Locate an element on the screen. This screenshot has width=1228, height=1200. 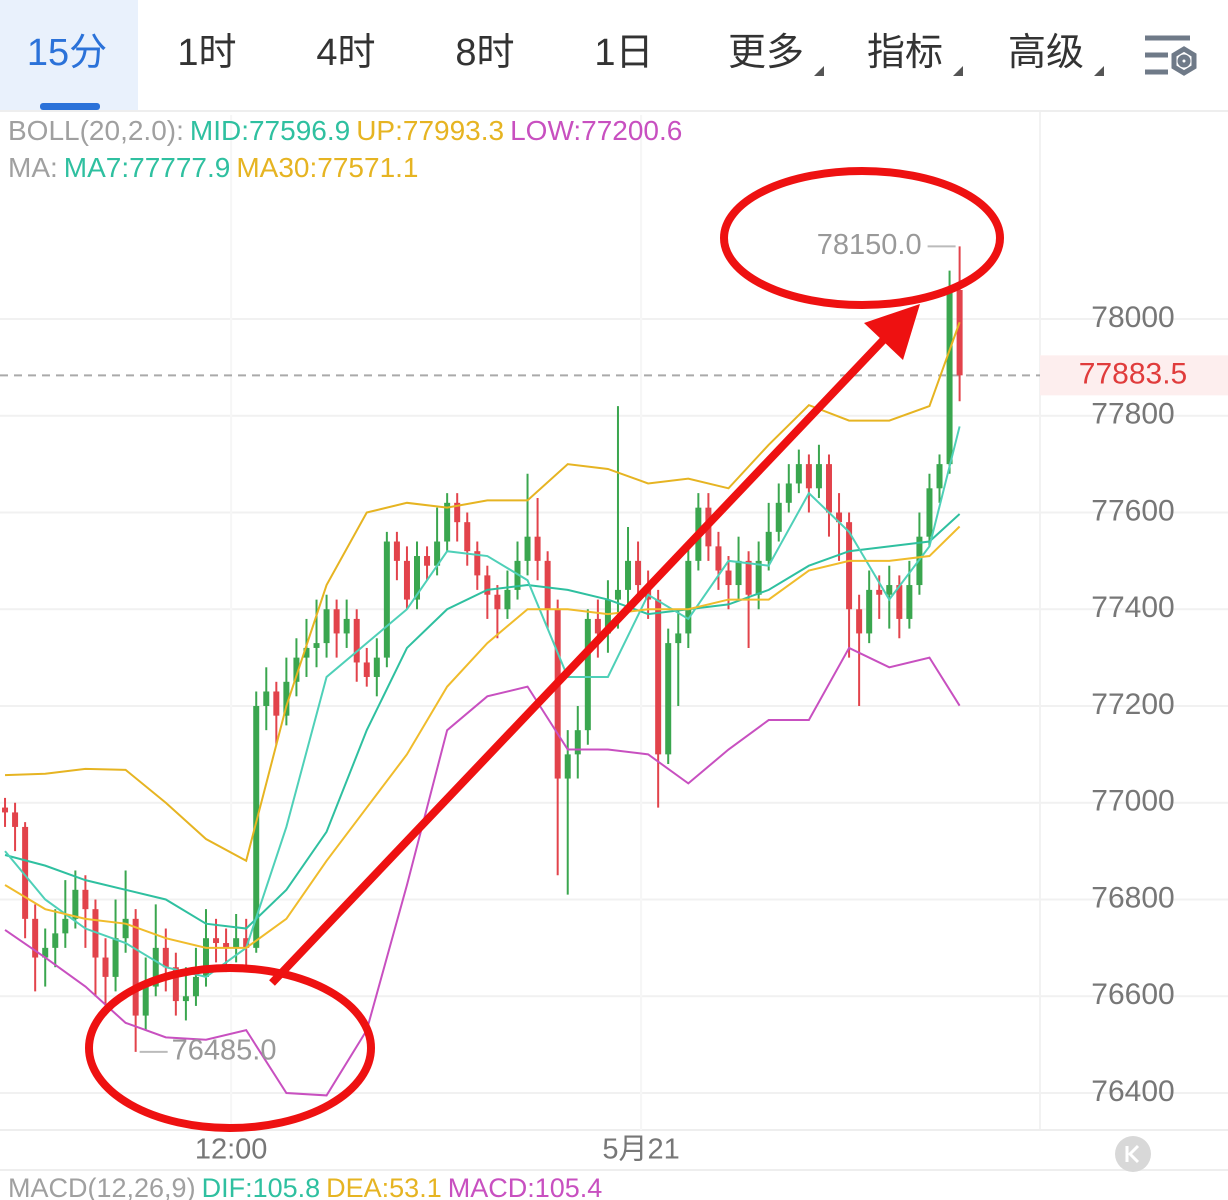
arrow-head is located at coordinates (892, 332).